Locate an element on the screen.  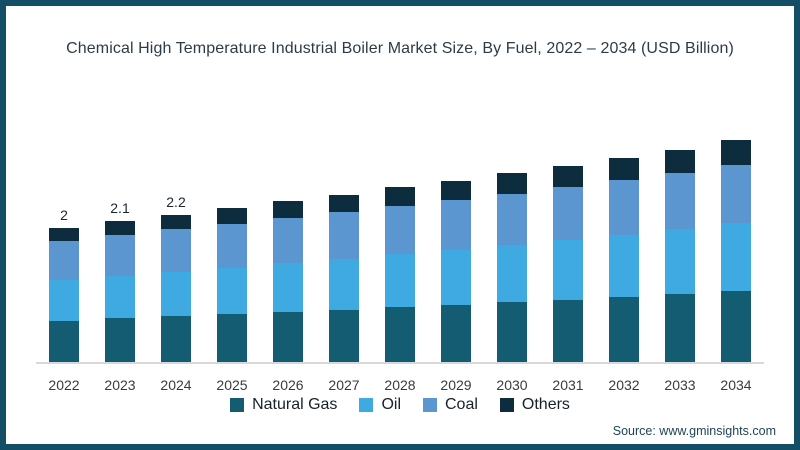
bar-stack-2023 is located at coordinates (120, 291).